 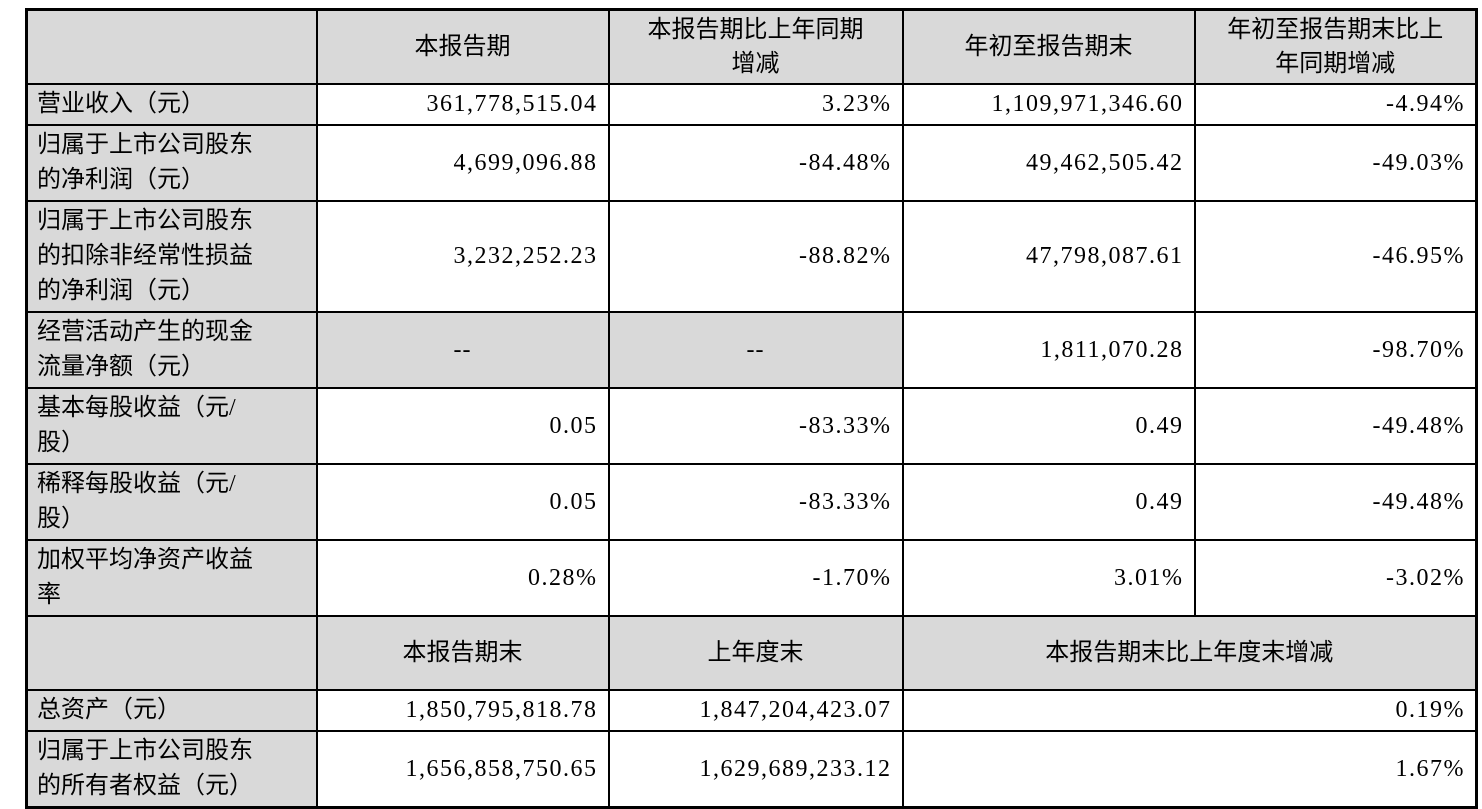 What do you see at coordinates (171, 426) in the screenshot?
I see `row-label: 基本每股收益（元/ 股）` at bounding box center [171, 426].